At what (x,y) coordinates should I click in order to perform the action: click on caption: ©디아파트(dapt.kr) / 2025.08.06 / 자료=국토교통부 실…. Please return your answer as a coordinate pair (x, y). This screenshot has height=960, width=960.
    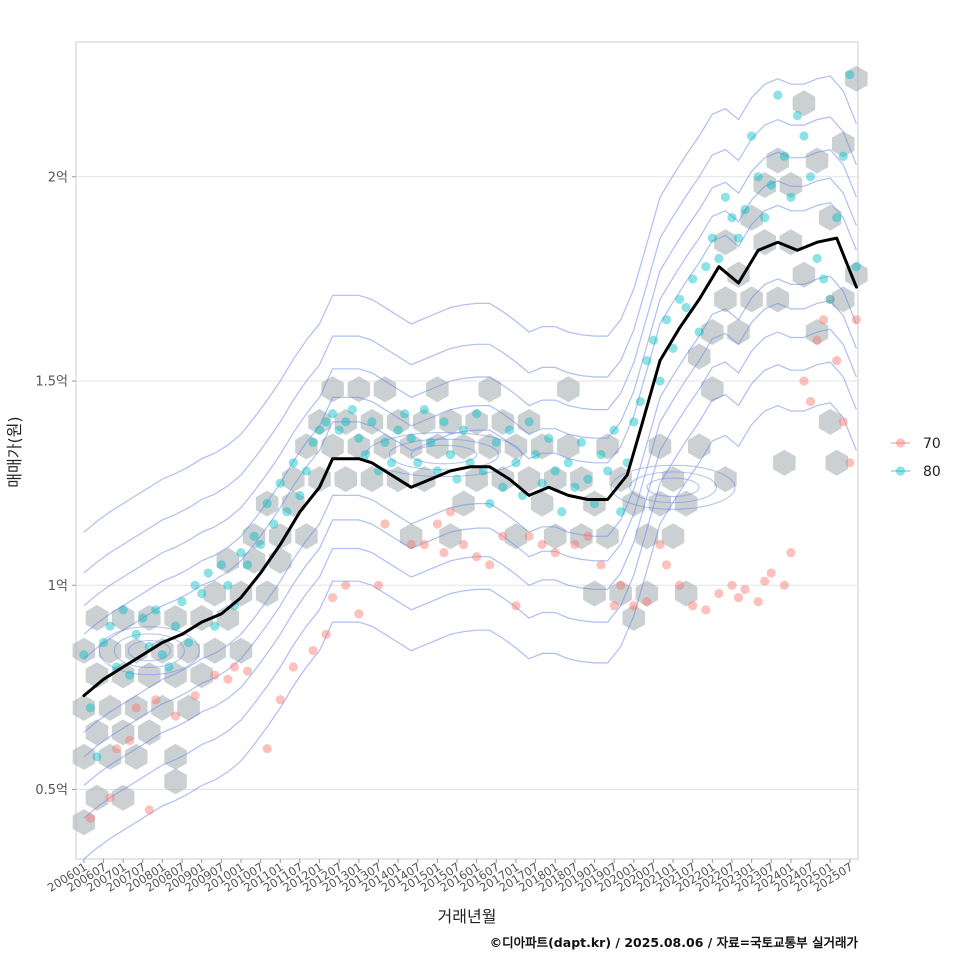
    Looking at the image, I should click on (674, 942).